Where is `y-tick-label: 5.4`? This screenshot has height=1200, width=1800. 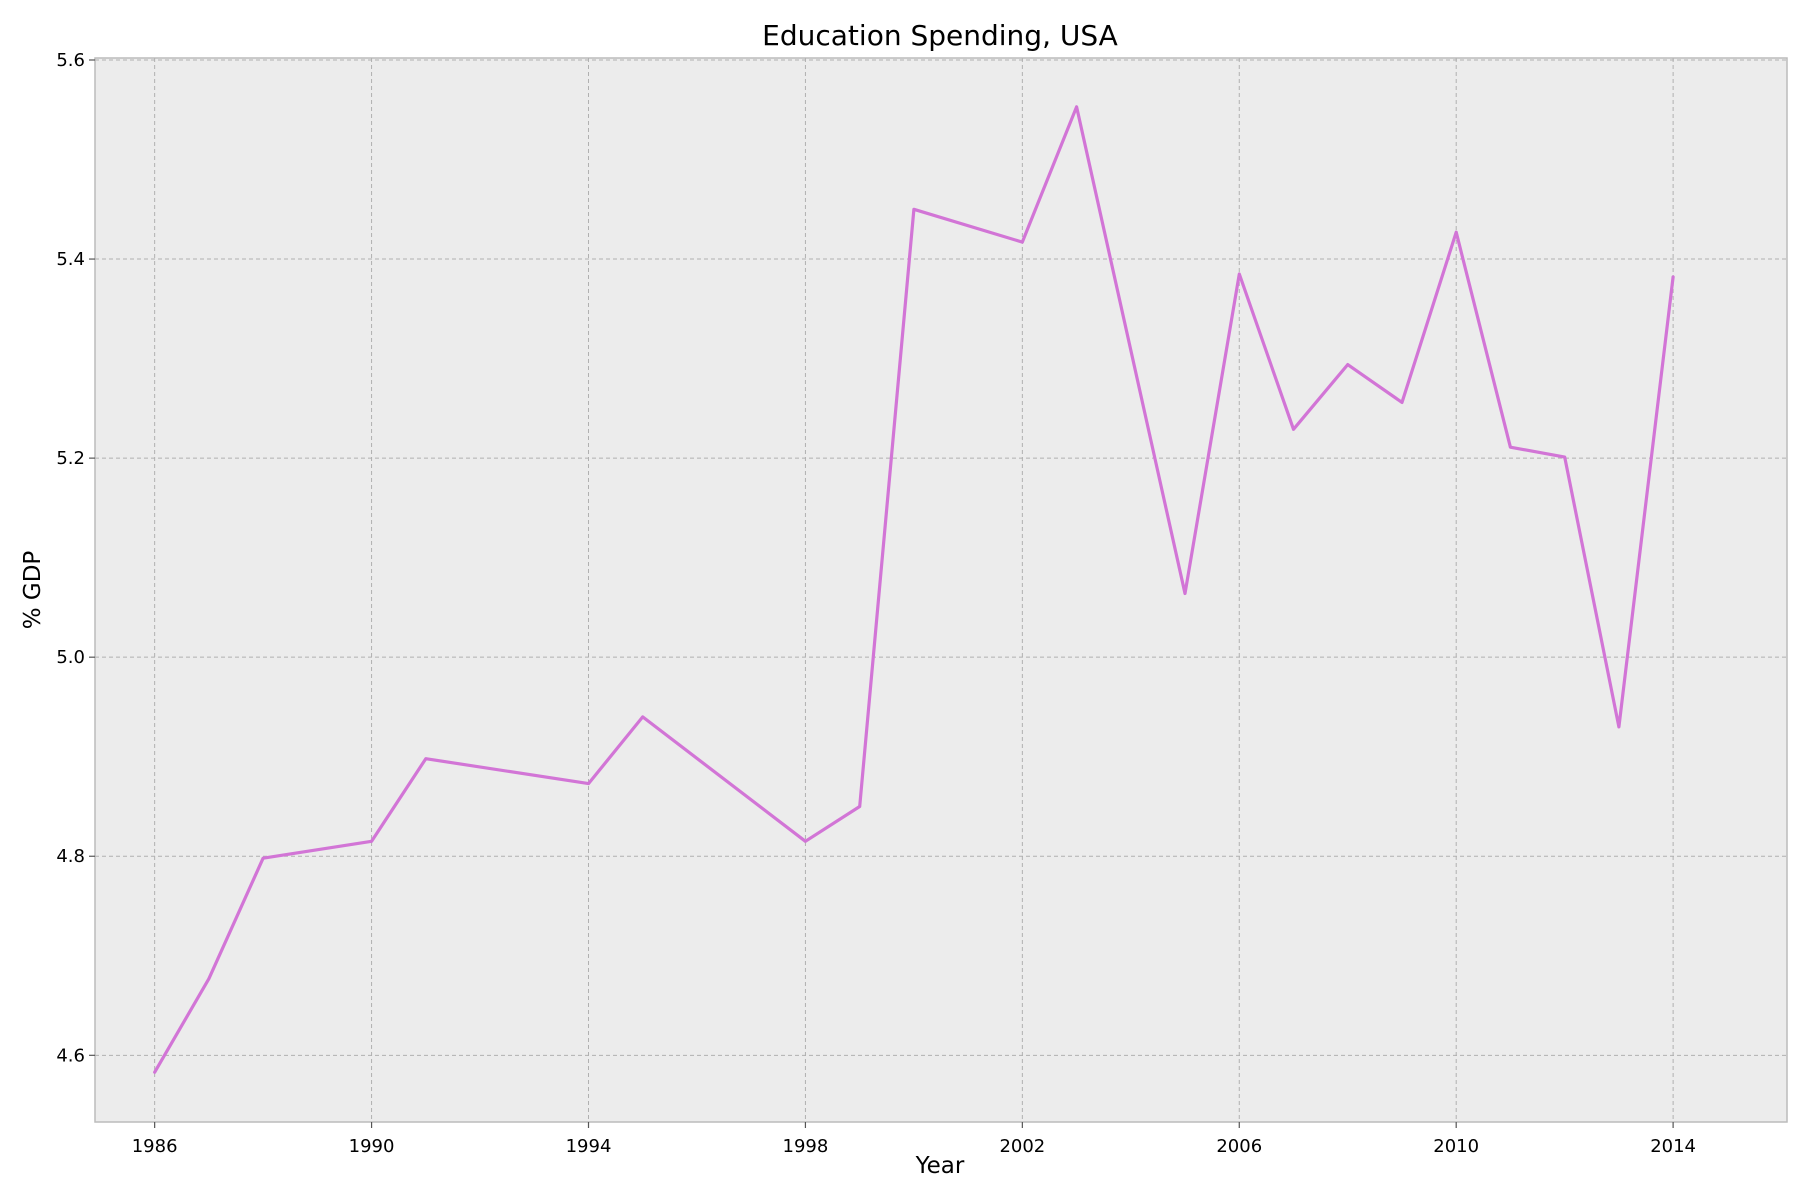
y-tick-label: 5.4 is located at coordinates (70, 259).